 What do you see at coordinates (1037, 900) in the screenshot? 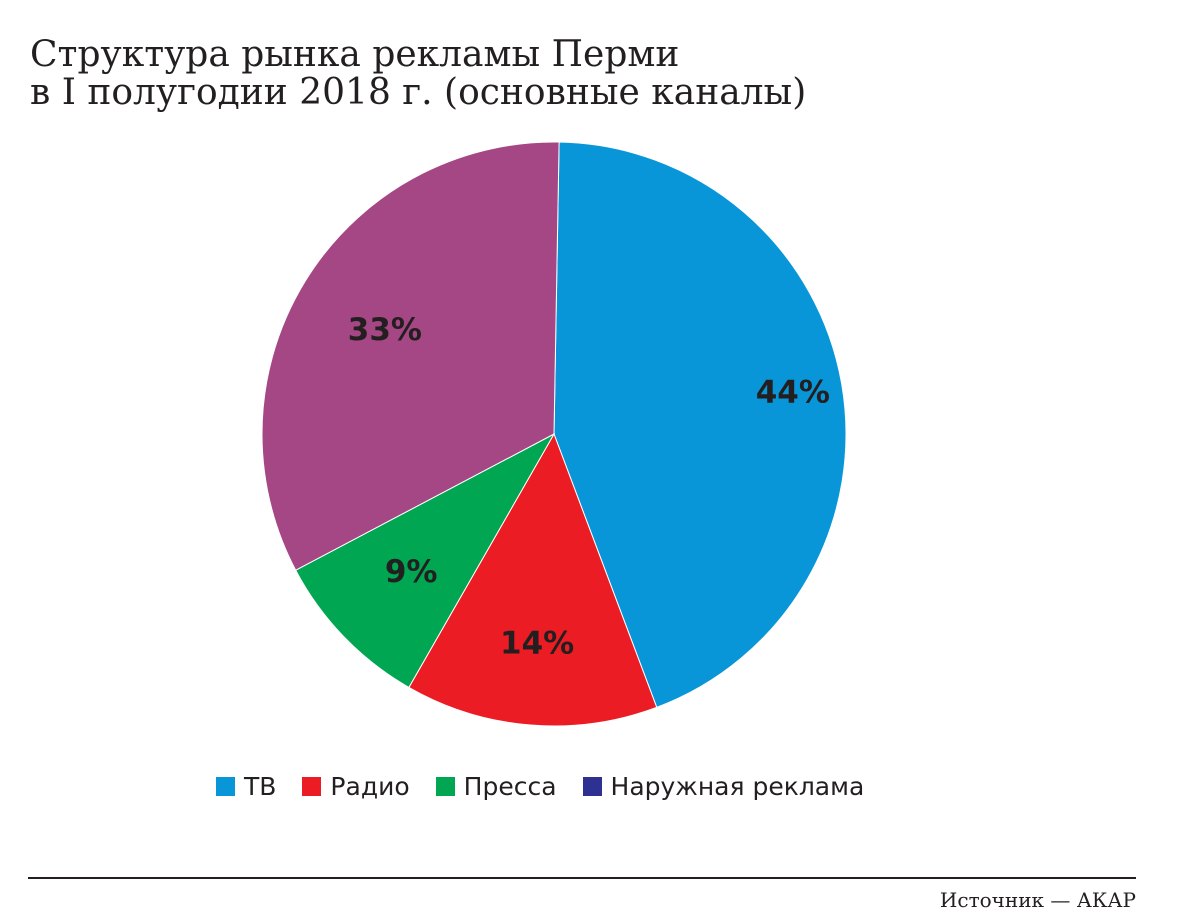
I see `source-note: Источник — АКАР` at bounding box center [1037, 900].